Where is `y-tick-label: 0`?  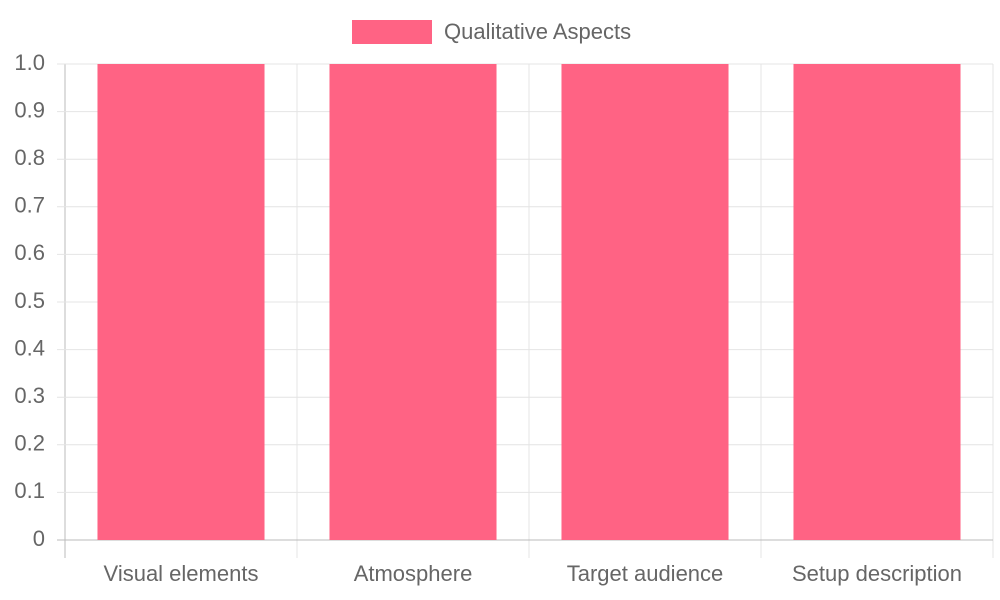 y-tick-label: 0 is located at coordinates (39, 538).